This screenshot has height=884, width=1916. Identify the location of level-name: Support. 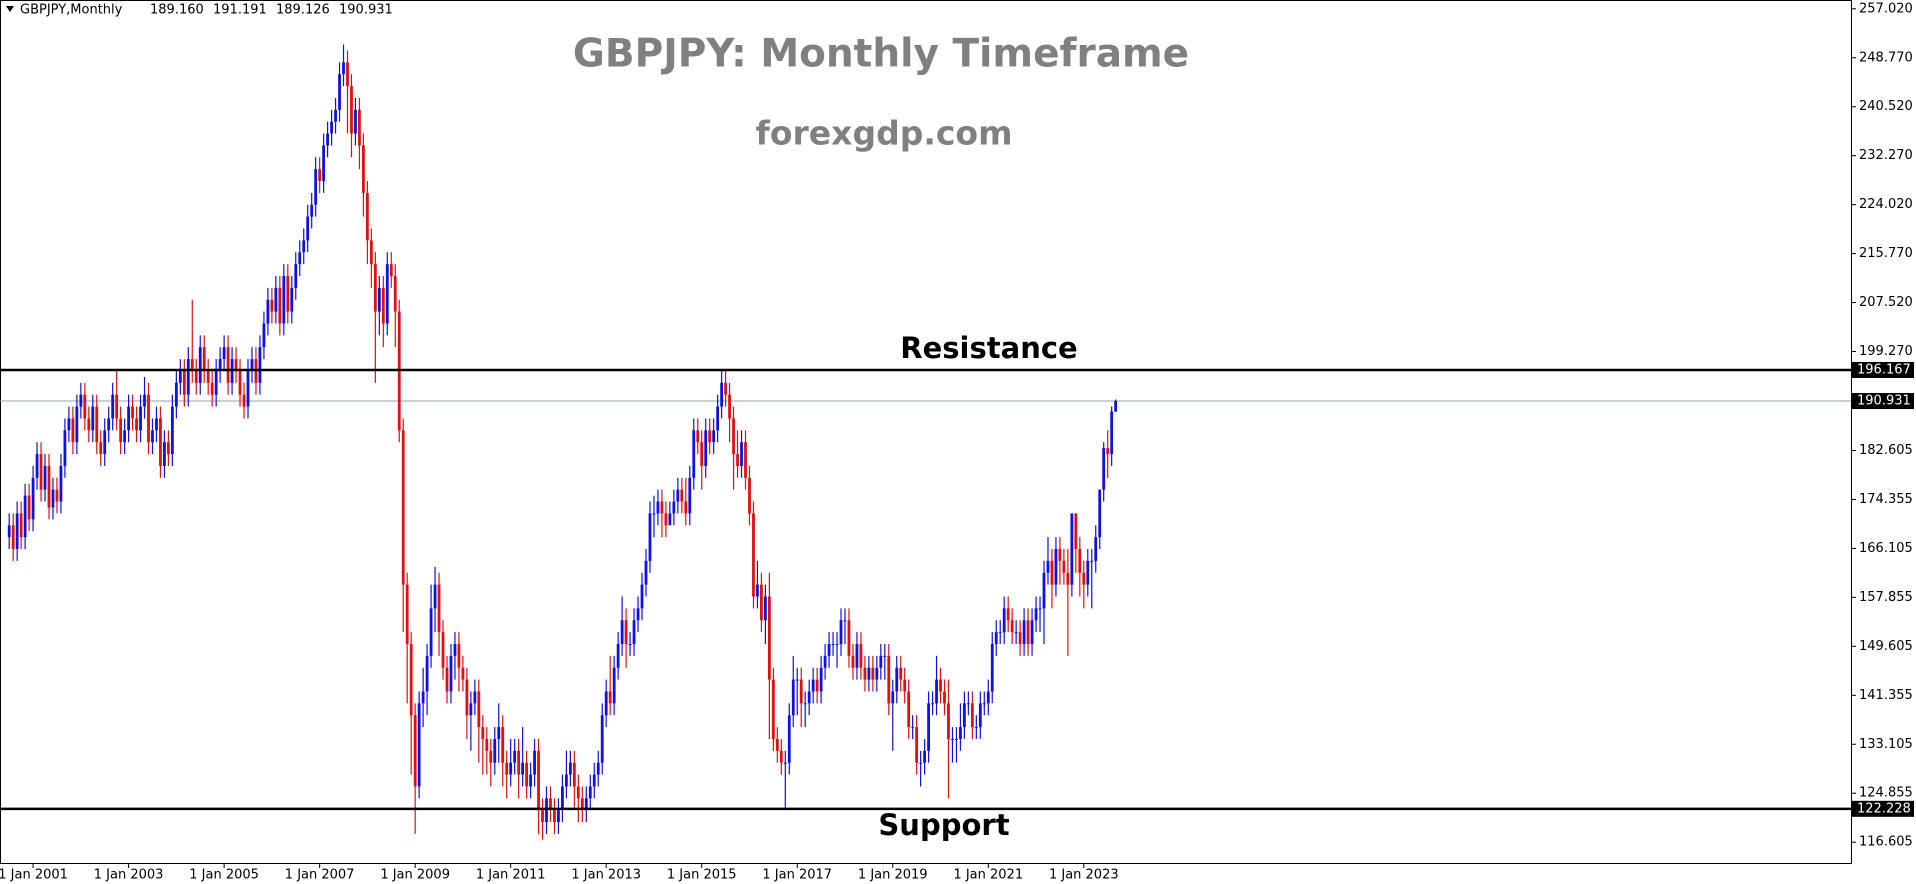
(943, 825).